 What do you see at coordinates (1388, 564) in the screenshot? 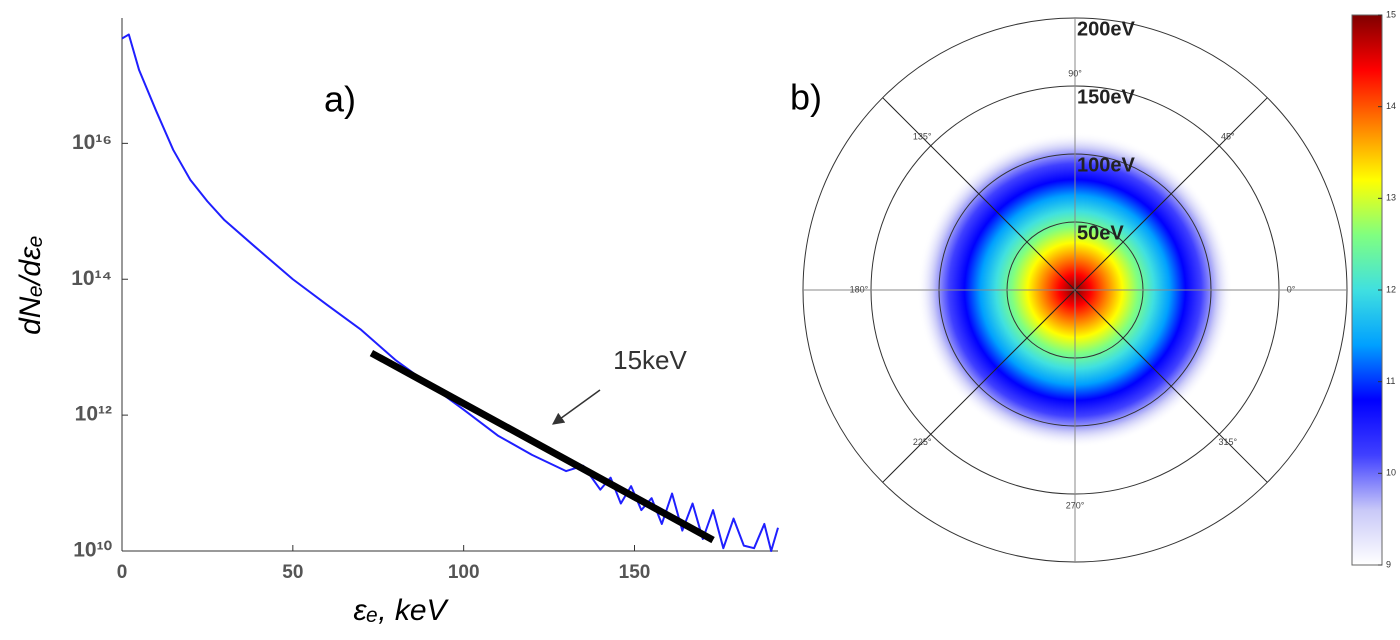
I see `colorbar-tick-label: 9` at bounding box center [1388, 564].